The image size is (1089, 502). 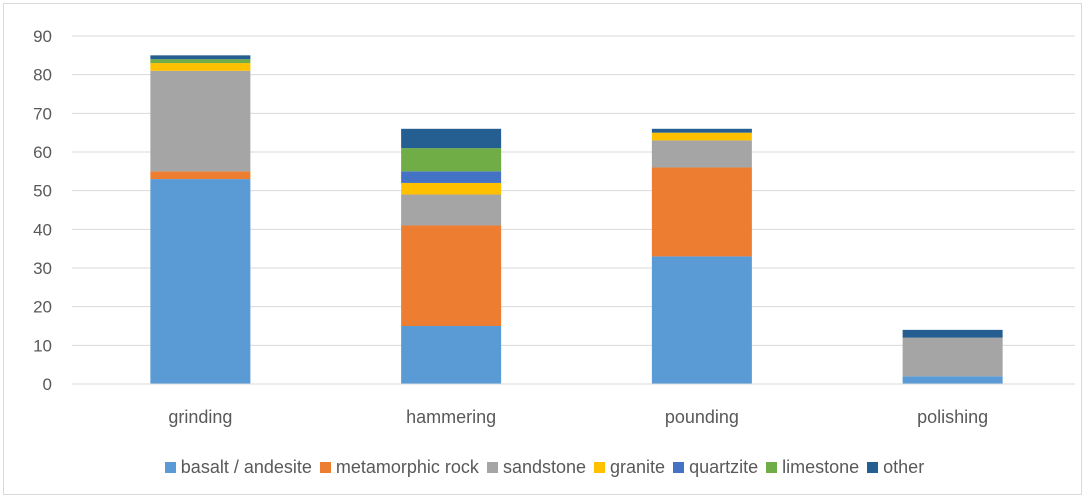 What do you see at coordinates (724, 466) in the screenshot?
I see `legend-label: quartzite` at bounding box center [724, 466].